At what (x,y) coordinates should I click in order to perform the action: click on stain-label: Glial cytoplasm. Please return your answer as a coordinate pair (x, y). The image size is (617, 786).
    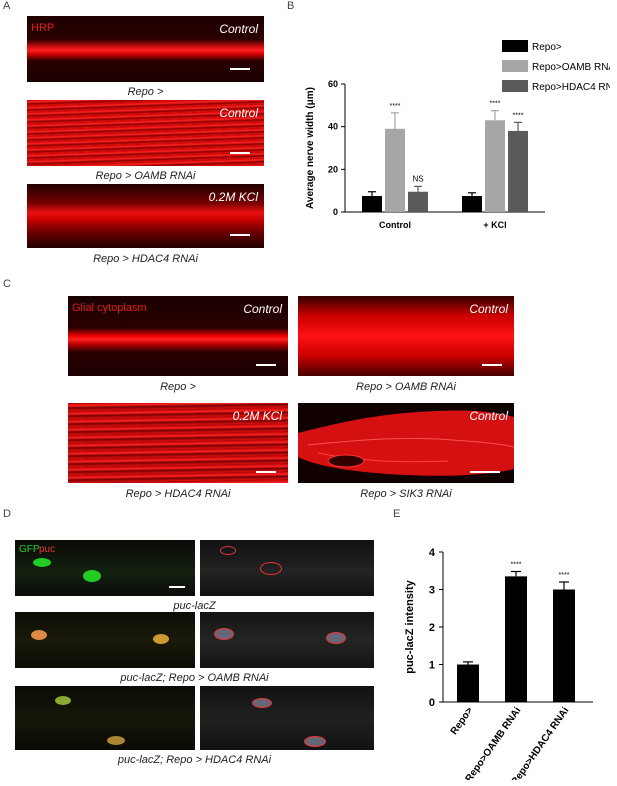
    Looking at the image, I should click on (109, 308).